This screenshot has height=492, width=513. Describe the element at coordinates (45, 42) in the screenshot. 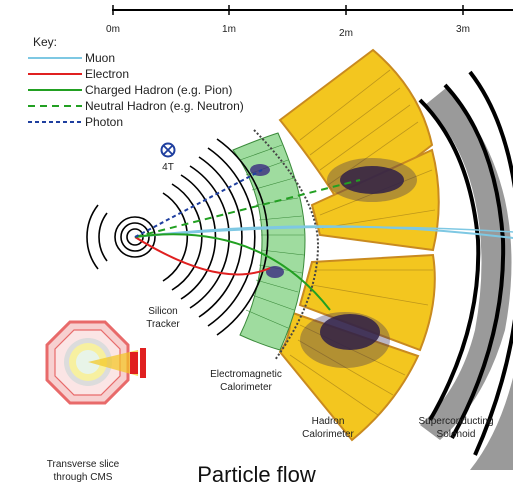

I see `legend-title: Key:` at that location.